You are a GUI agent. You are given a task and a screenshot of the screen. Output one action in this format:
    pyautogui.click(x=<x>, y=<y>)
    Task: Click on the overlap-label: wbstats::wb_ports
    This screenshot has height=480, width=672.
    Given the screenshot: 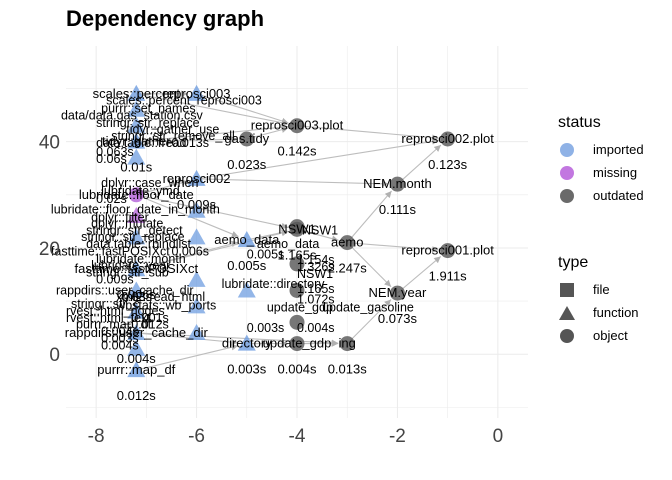 What is the action you would take?
    pyautogui.click(x=165, y=306)
    